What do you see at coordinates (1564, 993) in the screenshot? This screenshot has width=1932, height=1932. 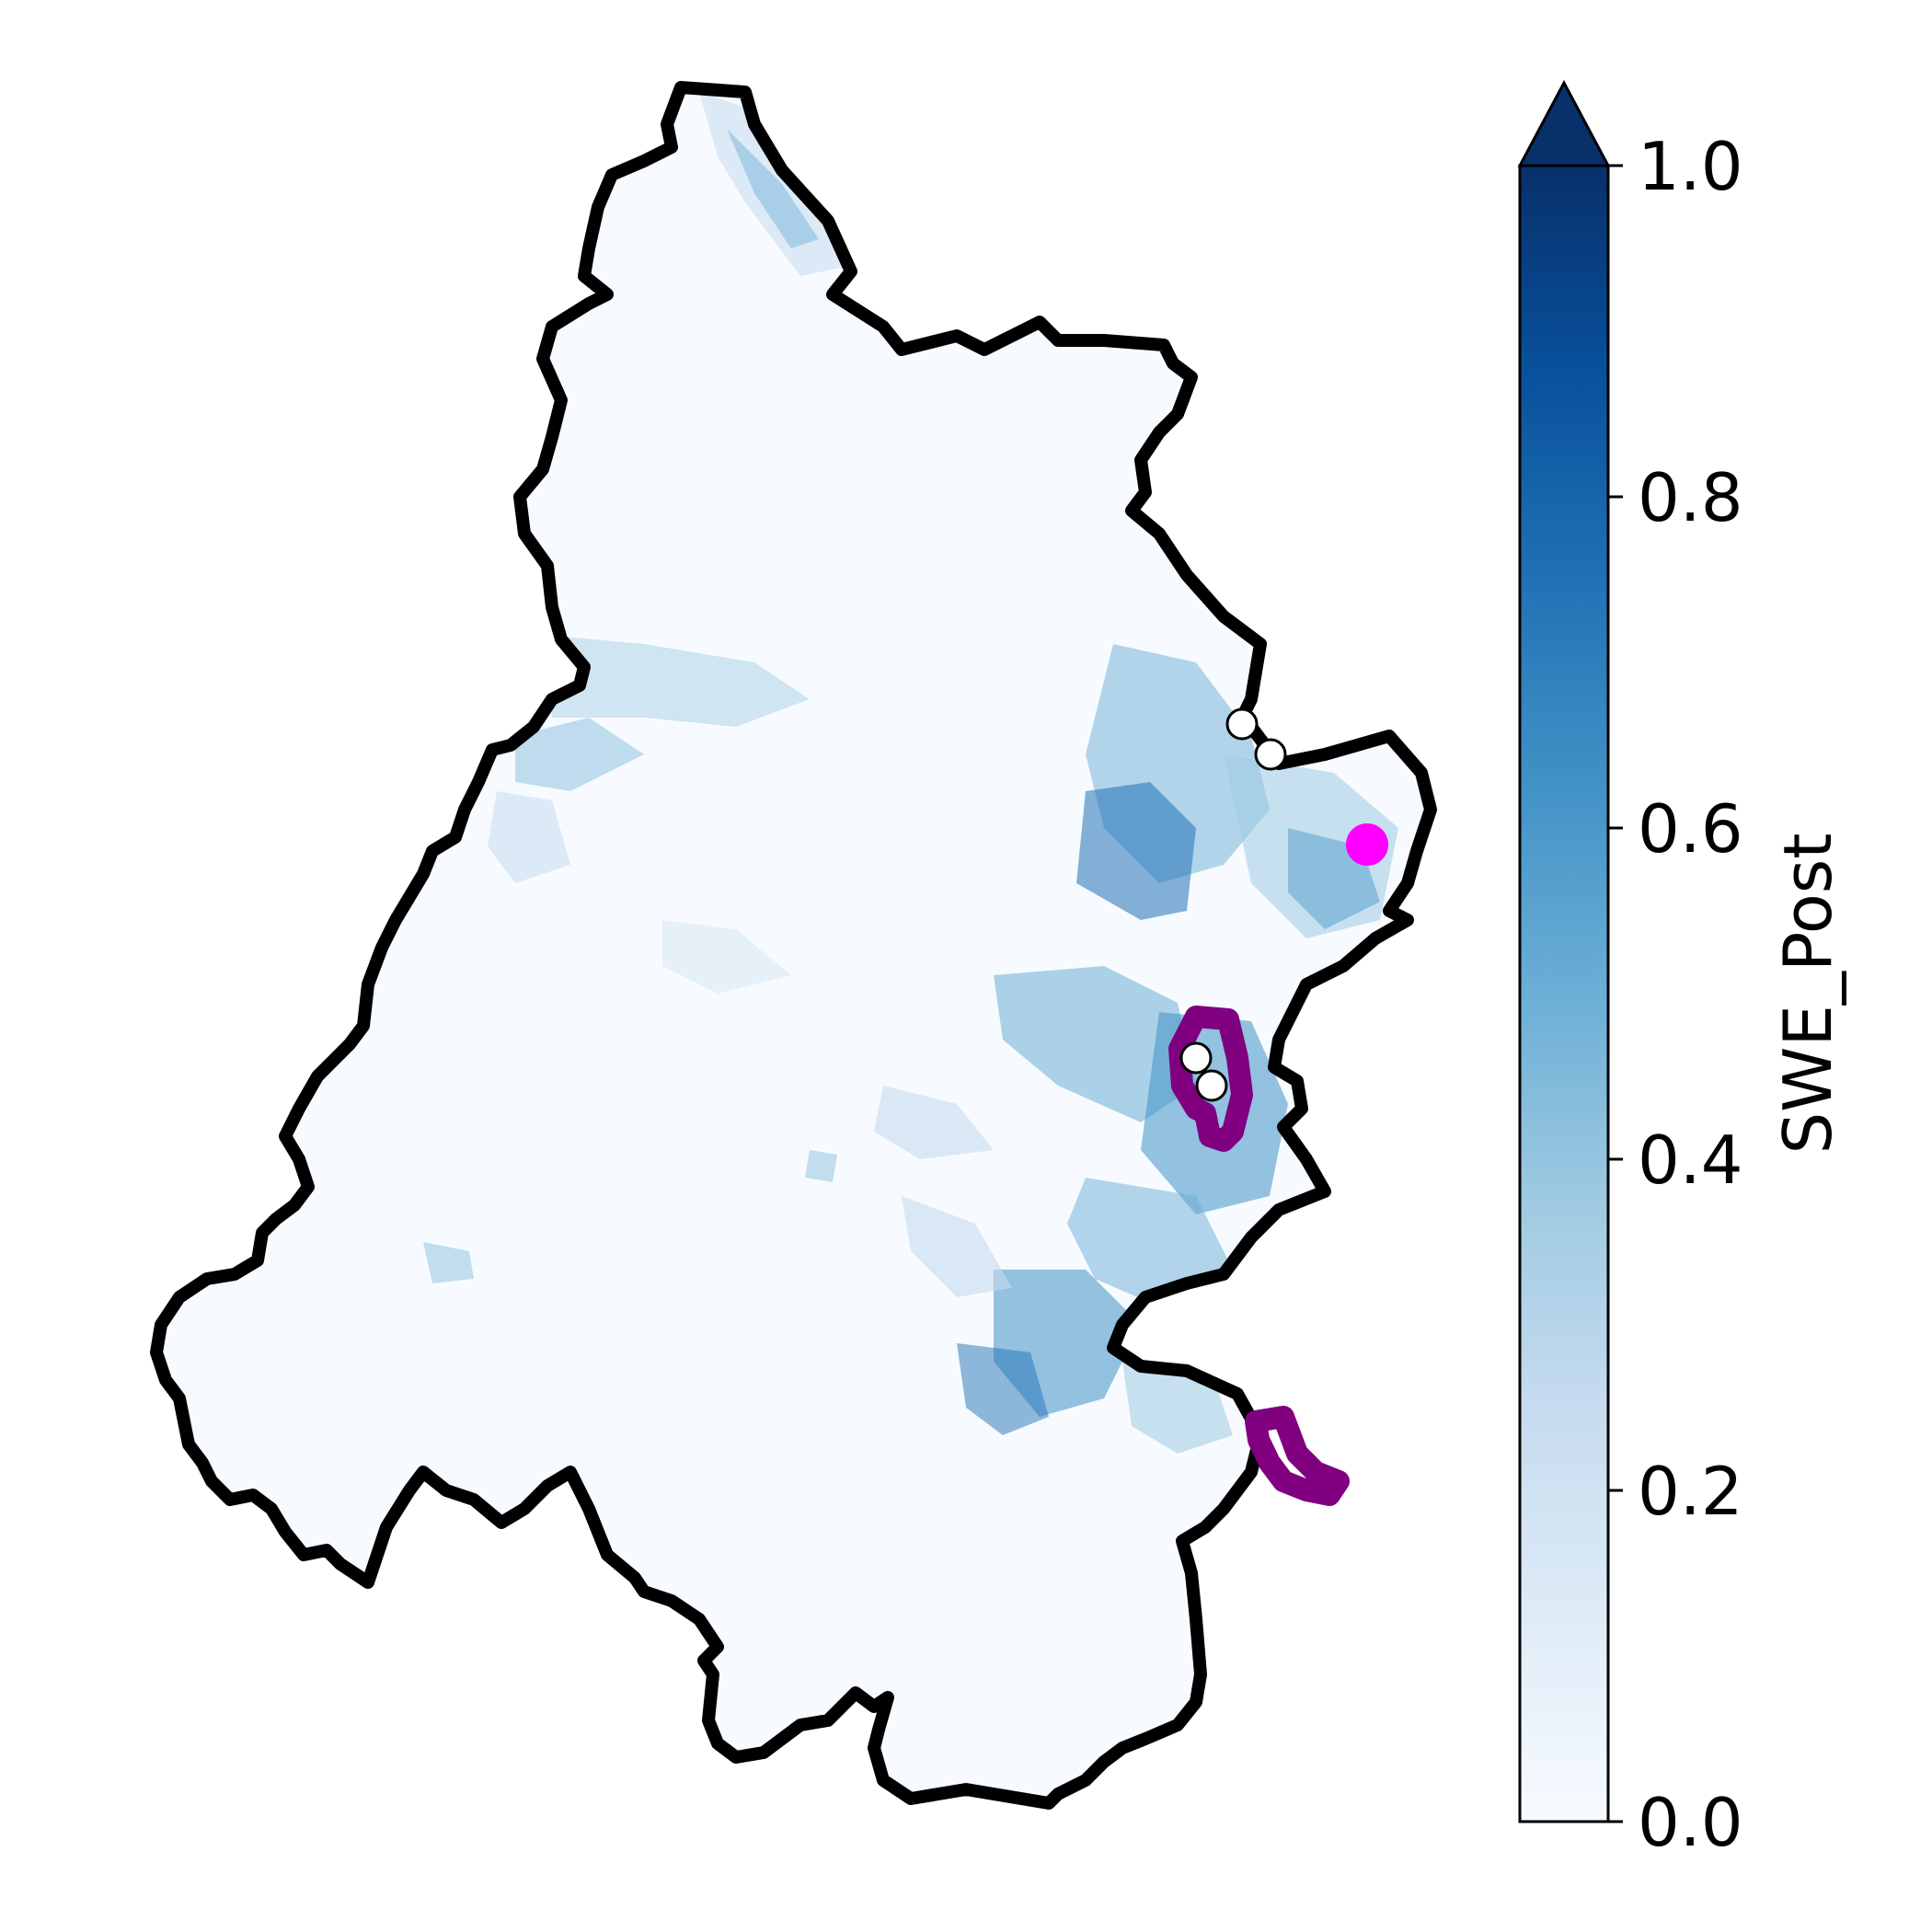 I see `colorbar-gradient` at bounding box center [1564, 993].